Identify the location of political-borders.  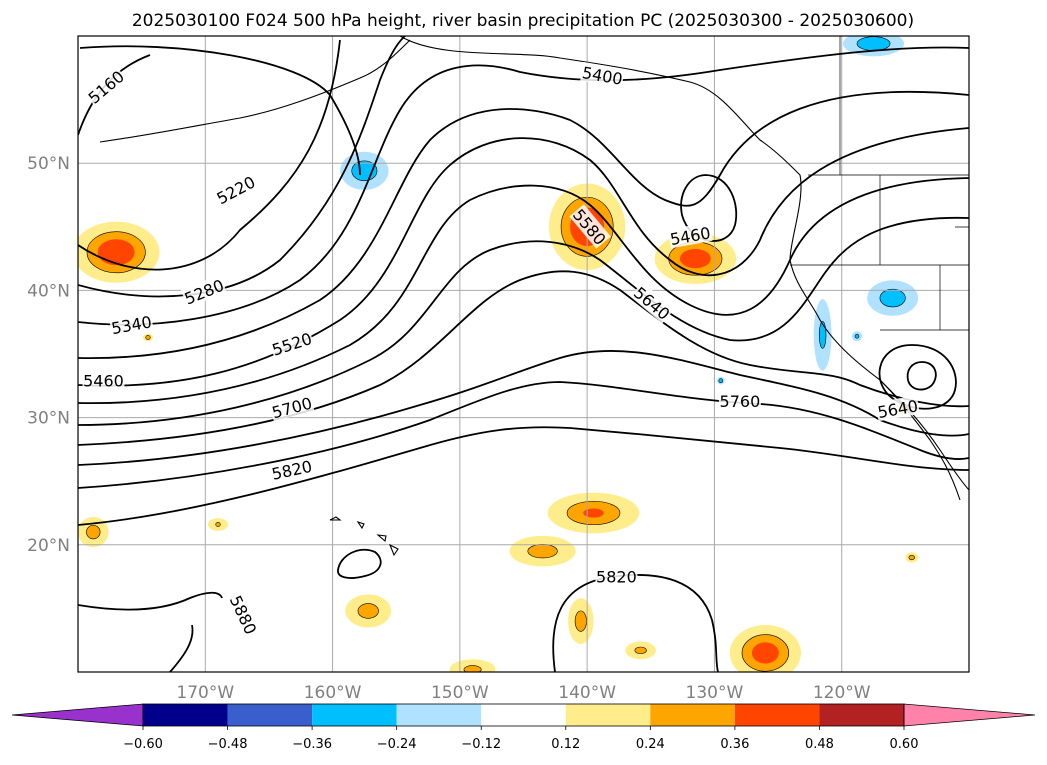
(879, 183).